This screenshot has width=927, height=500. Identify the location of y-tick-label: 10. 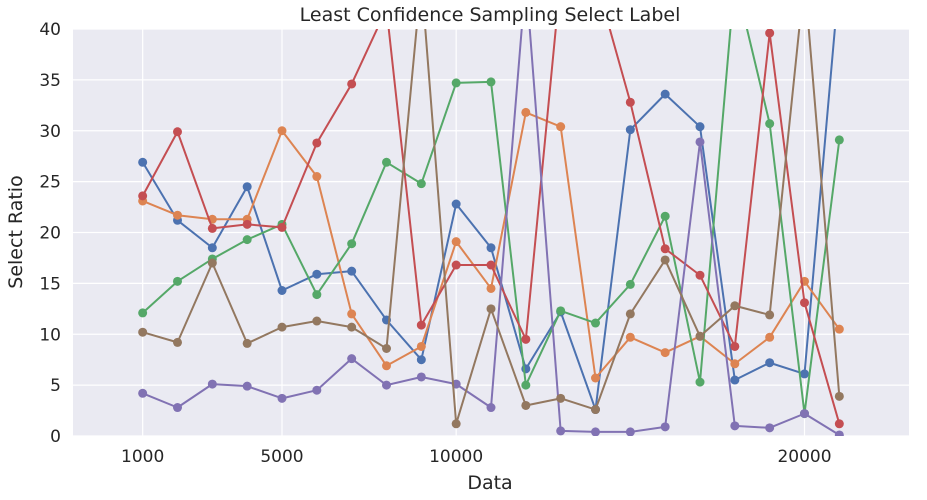
(50, 335).